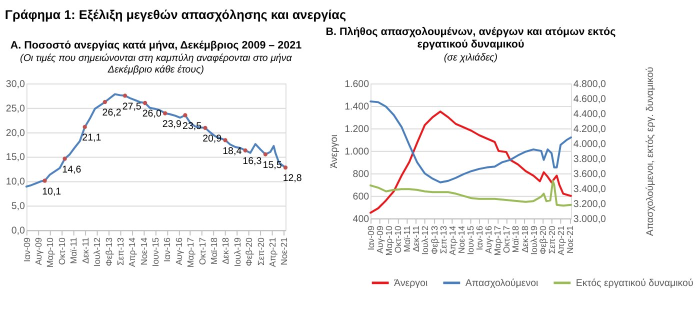 The width and height of the screenshot is (700, 327). What do you see at coordinates (590, 114) in the screenshot?
I see `y2-tick-label: 4.400,0` at bounding box center [590, 114].